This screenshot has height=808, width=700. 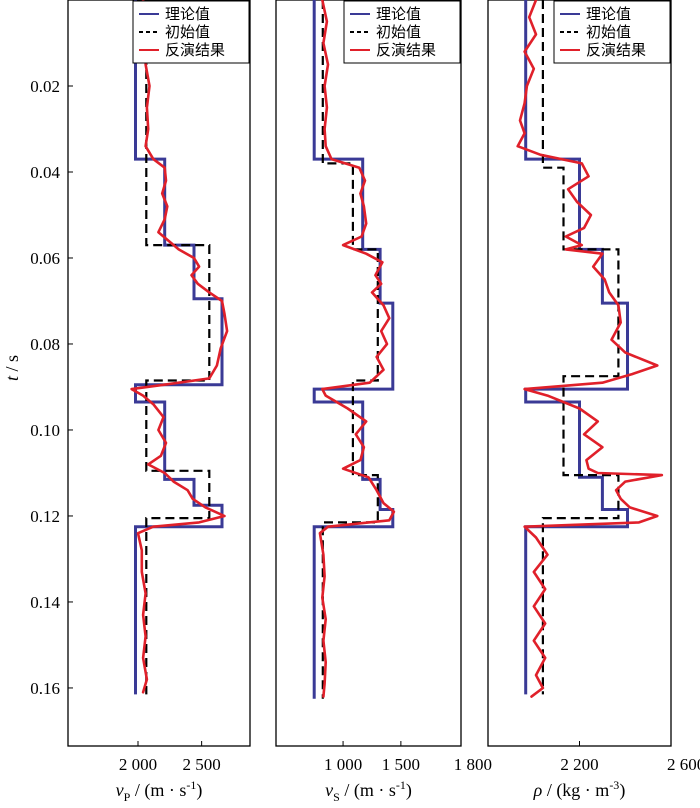 I want to click on y-axis-label: t / s, so click(x=12, y=368).